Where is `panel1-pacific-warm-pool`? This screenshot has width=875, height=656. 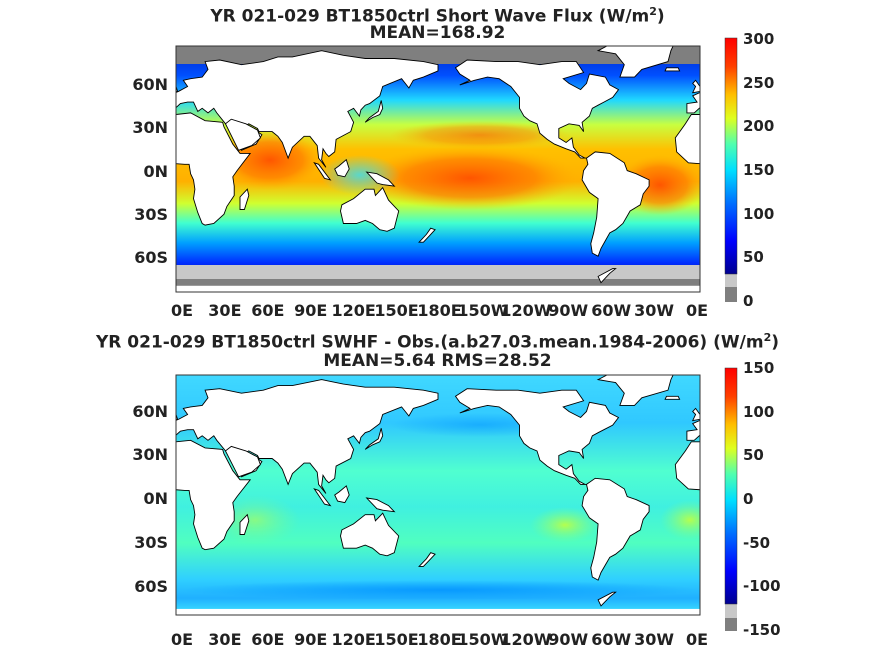
panel1-pacific-warm-pool is located at coordinates (470, 178).